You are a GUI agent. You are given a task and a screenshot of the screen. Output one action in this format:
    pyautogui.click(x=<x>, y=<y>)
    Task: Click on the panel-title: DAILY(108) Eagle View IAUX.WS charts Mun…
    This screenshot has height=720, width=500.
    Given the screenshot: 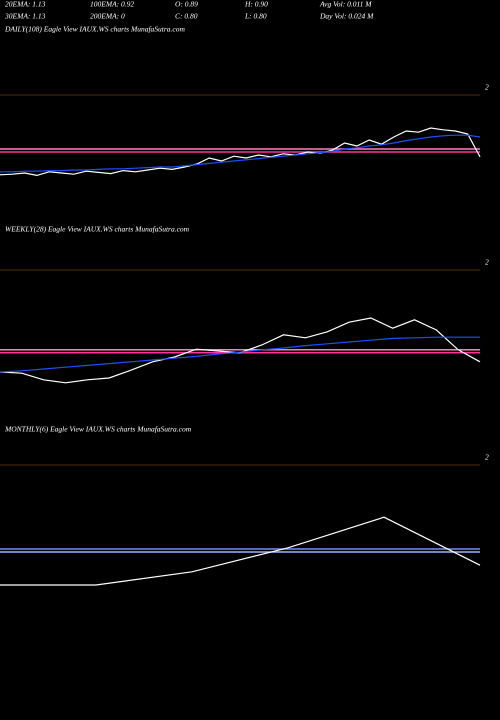 What is the action you would take?
    pyautogui.click(x=94, y=29)
    